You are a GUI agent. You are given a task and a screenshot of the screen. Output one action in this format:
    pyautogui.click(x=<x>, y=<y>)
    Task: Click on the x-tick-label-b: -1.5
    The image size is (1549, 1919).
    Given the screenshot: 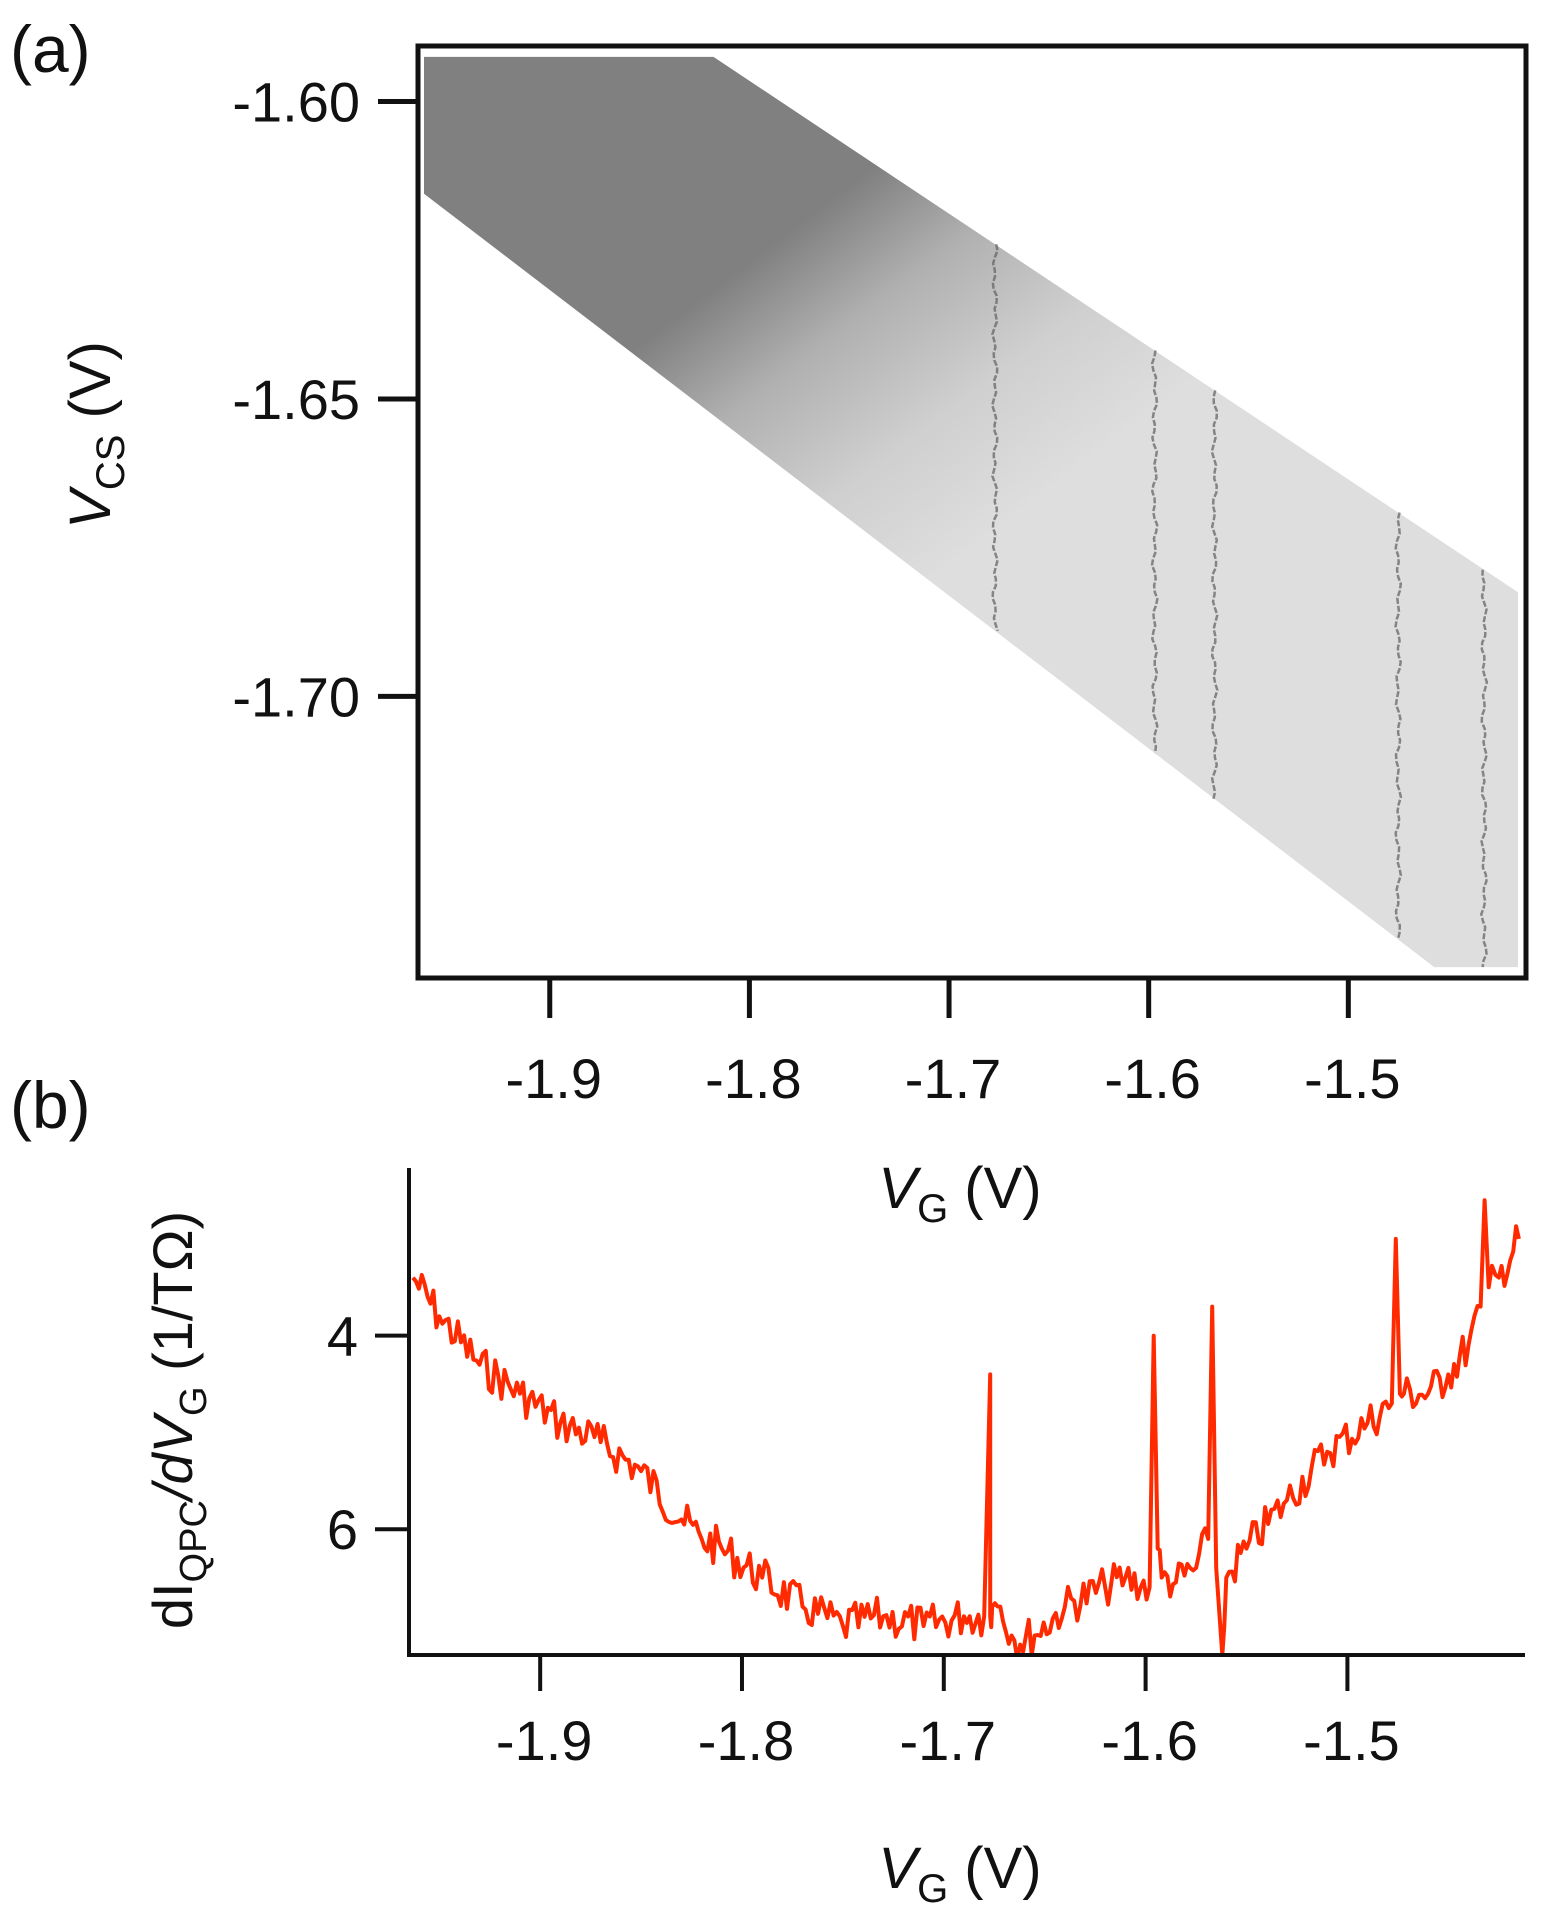 What is the action you would take?
    pyautogui.click(x=1351, y=1740)
    